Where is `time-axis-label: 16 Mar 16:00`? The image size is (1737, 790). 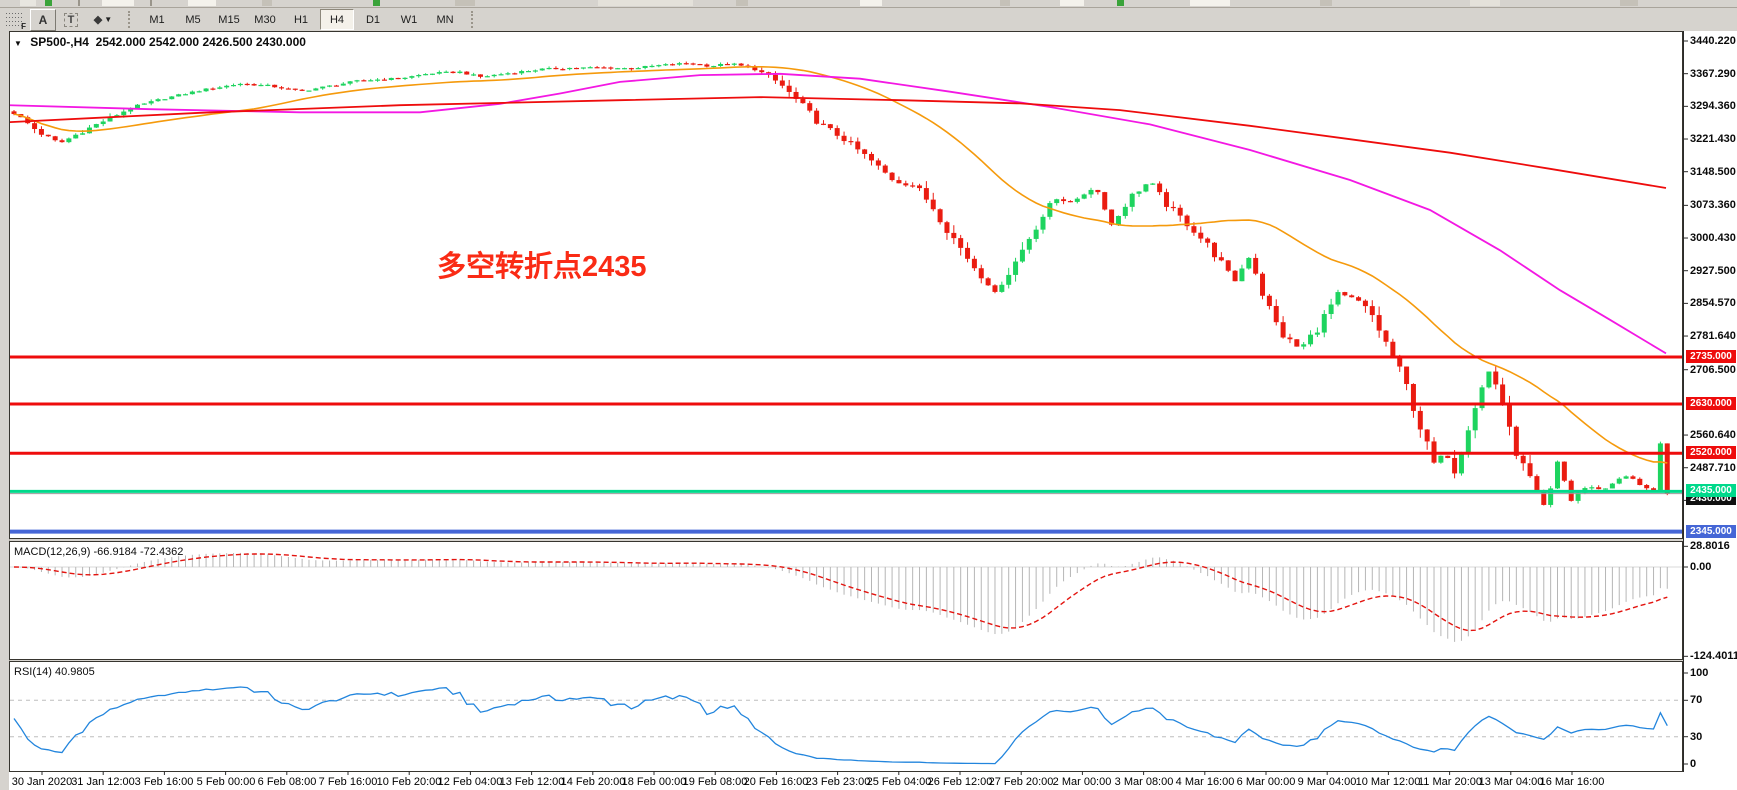
time-axis-label: 16 Mar 16:00 is located at coordinates (1572, 782).